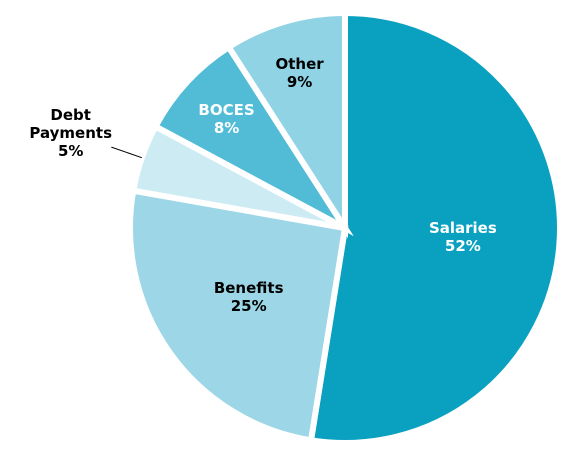 The height and width of the screenshot is (451, 570). What do you see at coordinates (286, 124) in the screenshot?
I see `pie-slice` at bounding box center [286, 124].